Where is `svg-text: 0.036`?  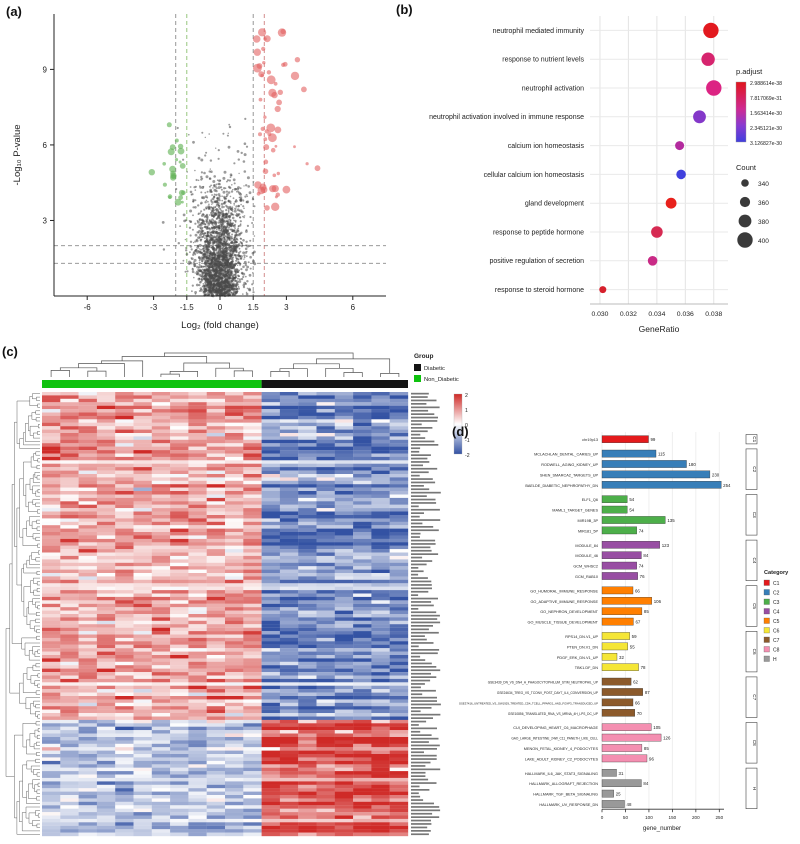
svg-text: 0.036 is located at coordinates (685, 314).